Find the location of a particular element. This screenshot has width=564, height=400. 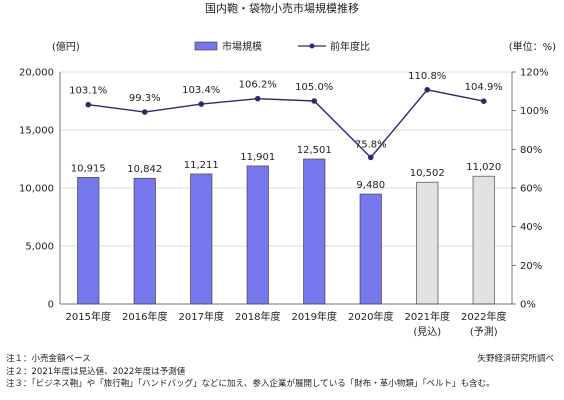

line-value-label: 104.9% is located at coordinates (484, 87).